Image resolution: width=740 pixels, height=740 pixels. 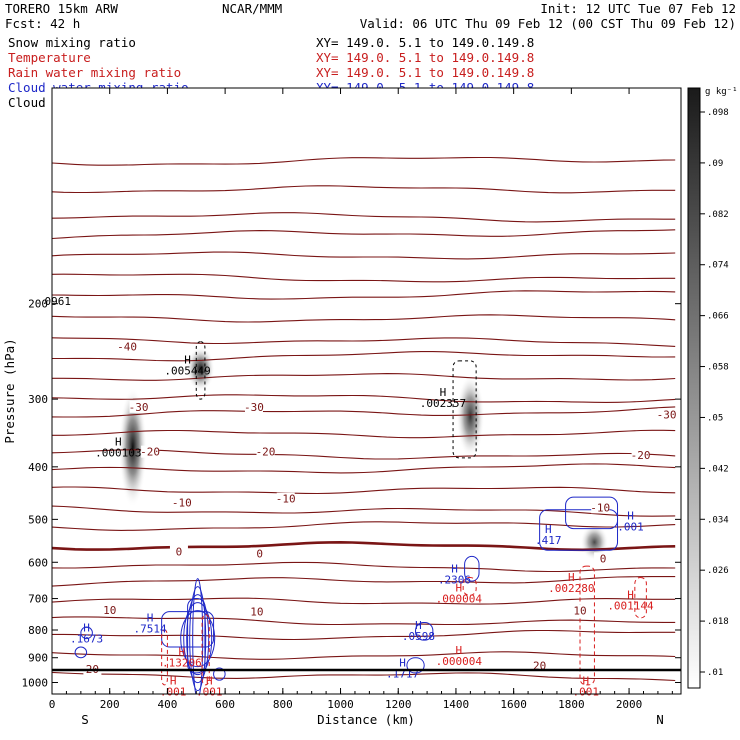 I want to click on colorbar-tick-label: .066, so click(x=718, y=317).